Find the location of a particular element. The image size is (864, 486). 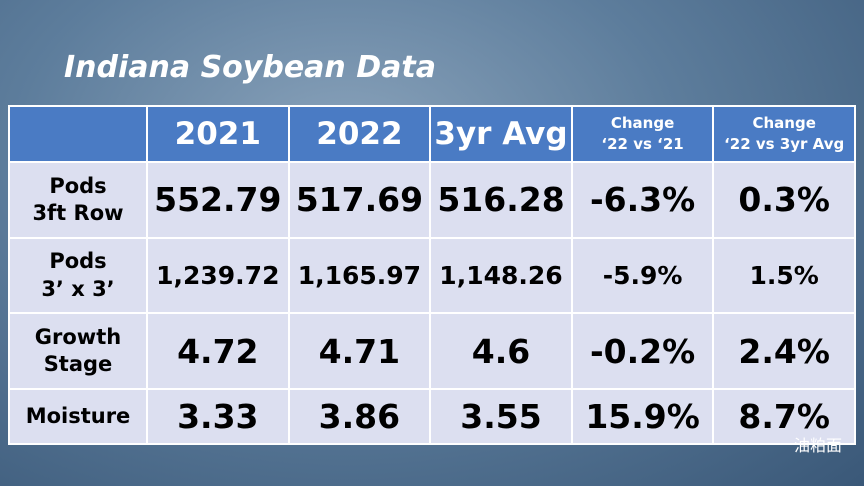

header-line: 2021 is located at coordinates (217, 134).